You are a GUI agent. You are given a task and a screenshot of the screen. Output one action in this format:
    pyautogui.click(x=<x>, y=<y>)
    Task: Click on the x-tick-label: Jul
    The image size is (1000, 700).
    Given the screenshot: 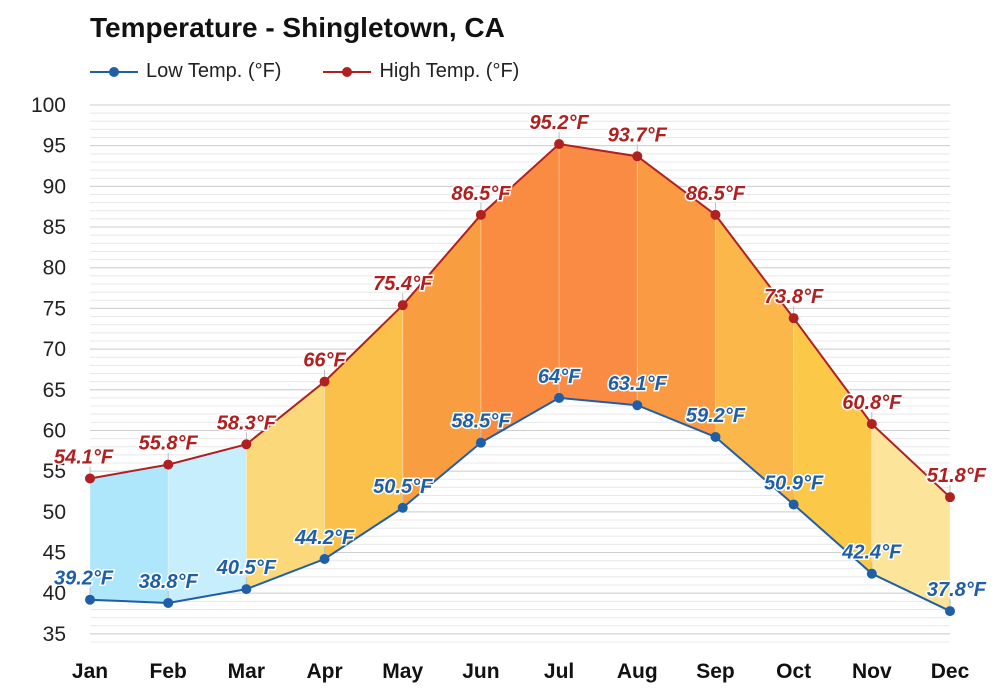 What is the action you would take?
    pyautogui.click(x=559, y=671)
    